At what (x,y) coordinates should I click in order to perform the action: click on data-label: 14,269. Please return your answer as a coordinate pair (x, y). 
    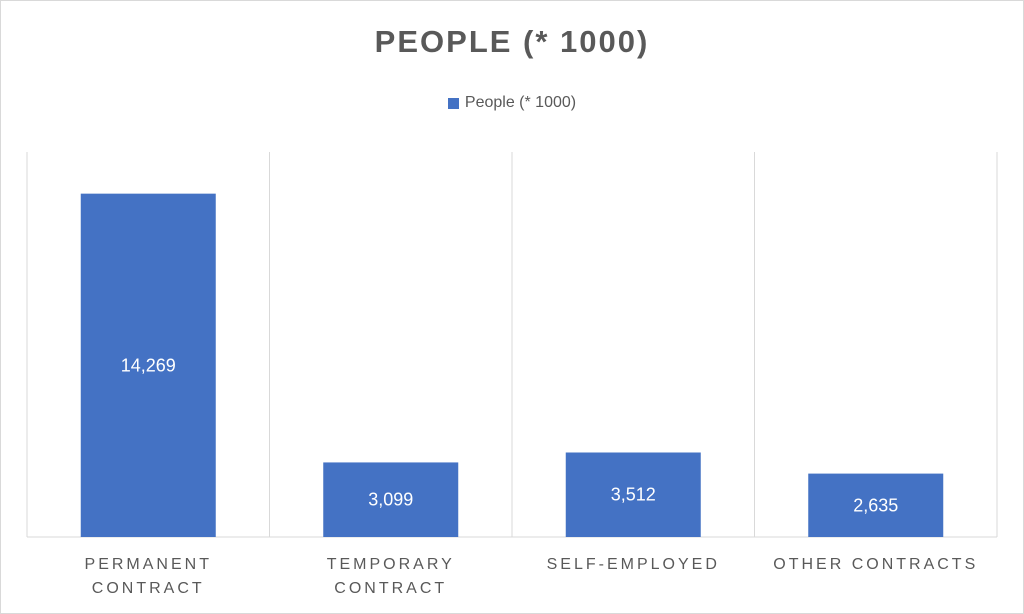
    Looking at the image, I should click on (148, 365).